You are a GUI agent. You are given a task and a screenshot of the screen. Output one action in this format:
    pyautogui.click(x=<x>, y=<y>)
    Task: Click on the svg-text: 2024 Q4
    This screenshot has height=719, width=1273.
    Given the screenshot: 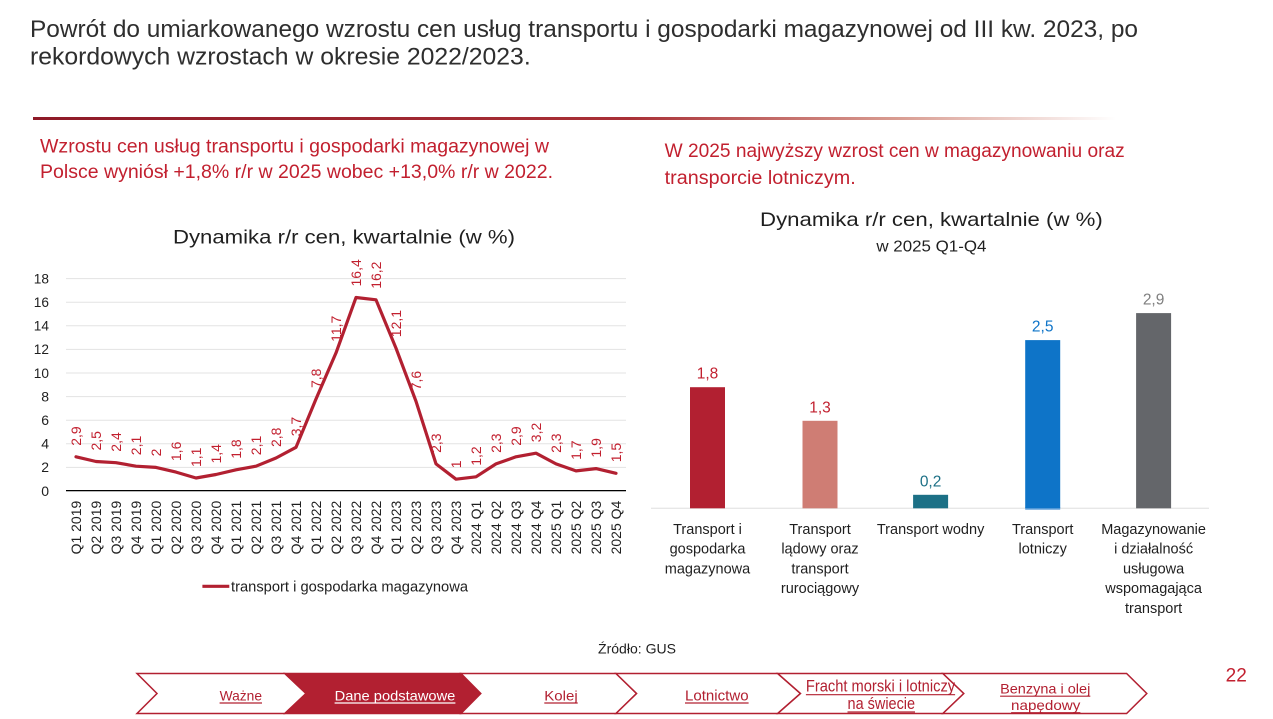 What is the action you would take?
    pyautogui.click(x=536, y=527)
    